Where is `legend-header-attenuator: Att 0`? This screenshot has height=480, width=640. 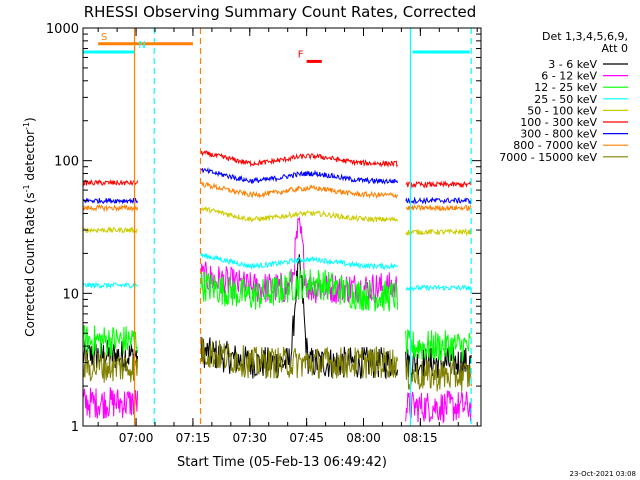
legend-header-attenuator: Att 0 is located at coordinates (615, 48).